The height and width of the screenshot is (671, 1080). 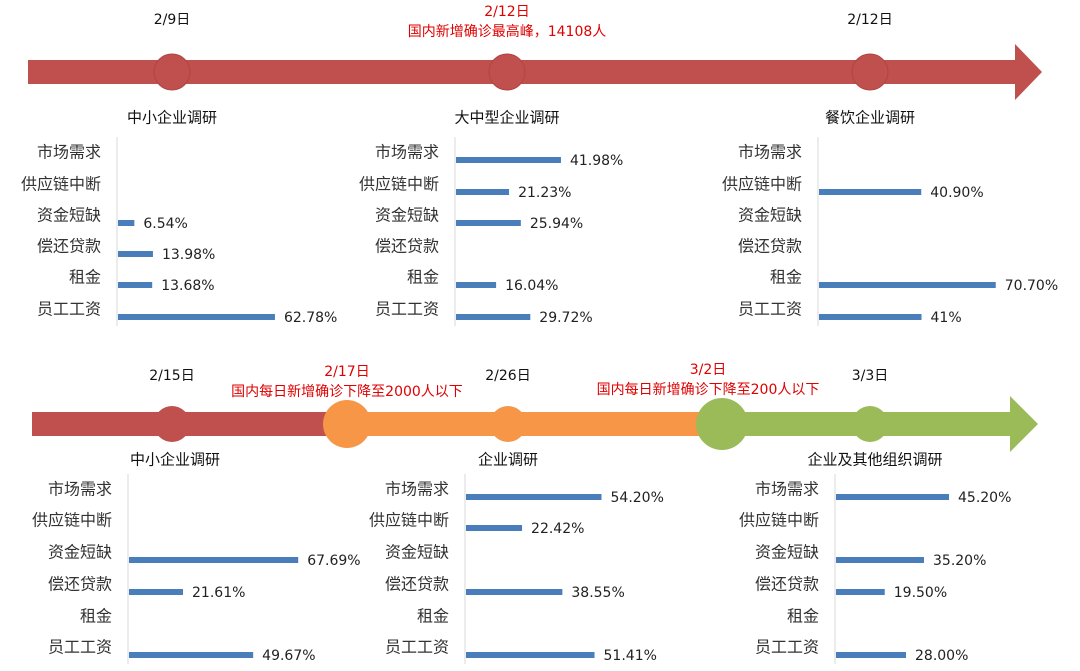 I want to click on value-label: 70.70%, so click(x=1031, y=286).